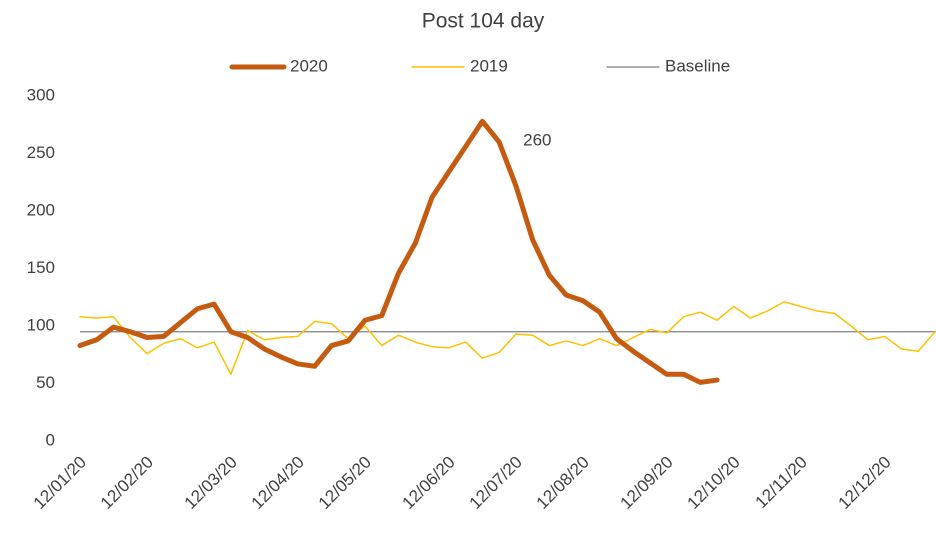  I want to click on x-tick-label: 12/10/20, so click(714, 483).